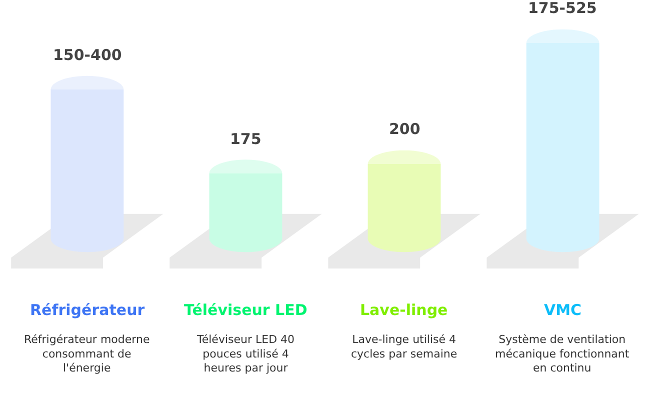 The height and width of the screenshot is (409, 650). What do you see at coordinates (562, 8) in the screenshot?
I see `data-label: 175-525` at bounding box center [562, 8].